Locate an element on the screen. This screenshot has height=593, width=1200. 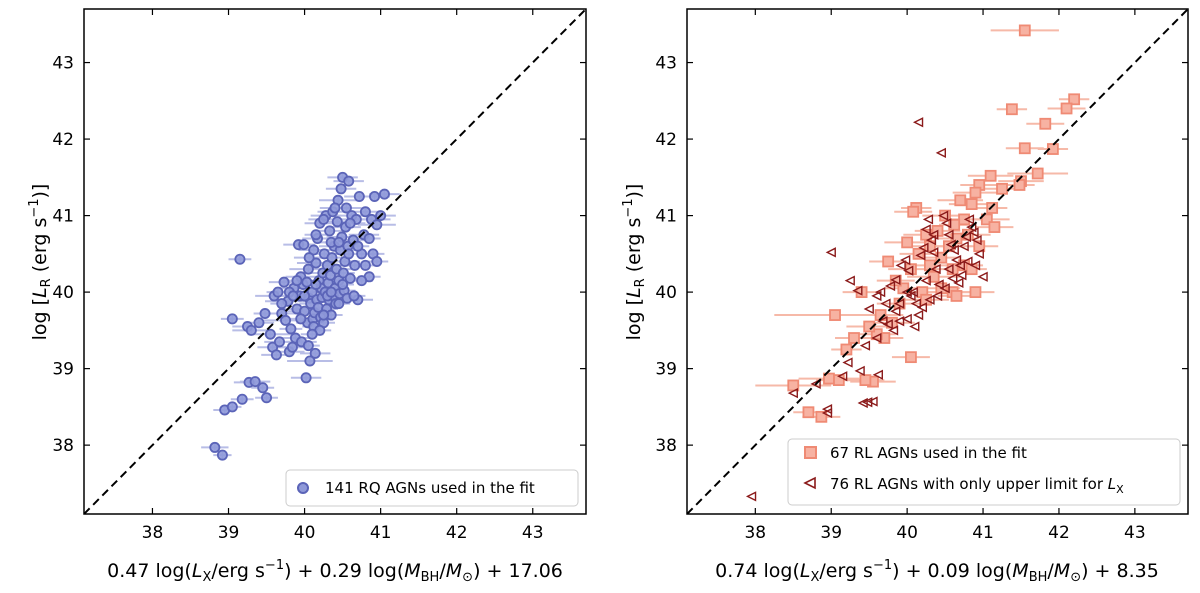
right-y-tick-label: 42 is located at coordinates (666, 140).